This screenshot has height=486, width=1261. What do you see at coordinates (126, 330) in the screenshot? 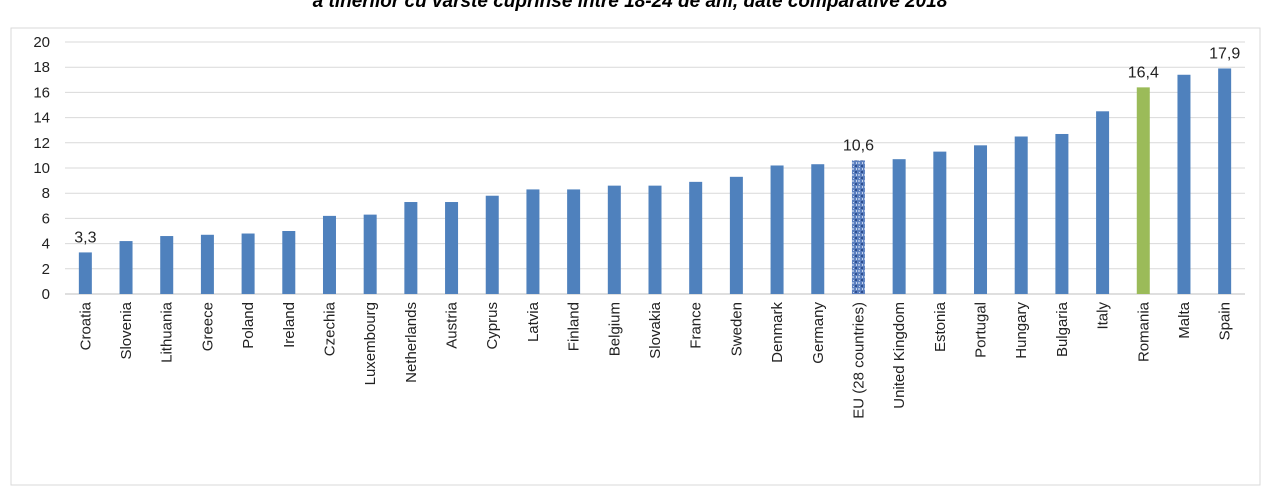
I see `category-label: Slovenia` at bounding box center [126, 330].